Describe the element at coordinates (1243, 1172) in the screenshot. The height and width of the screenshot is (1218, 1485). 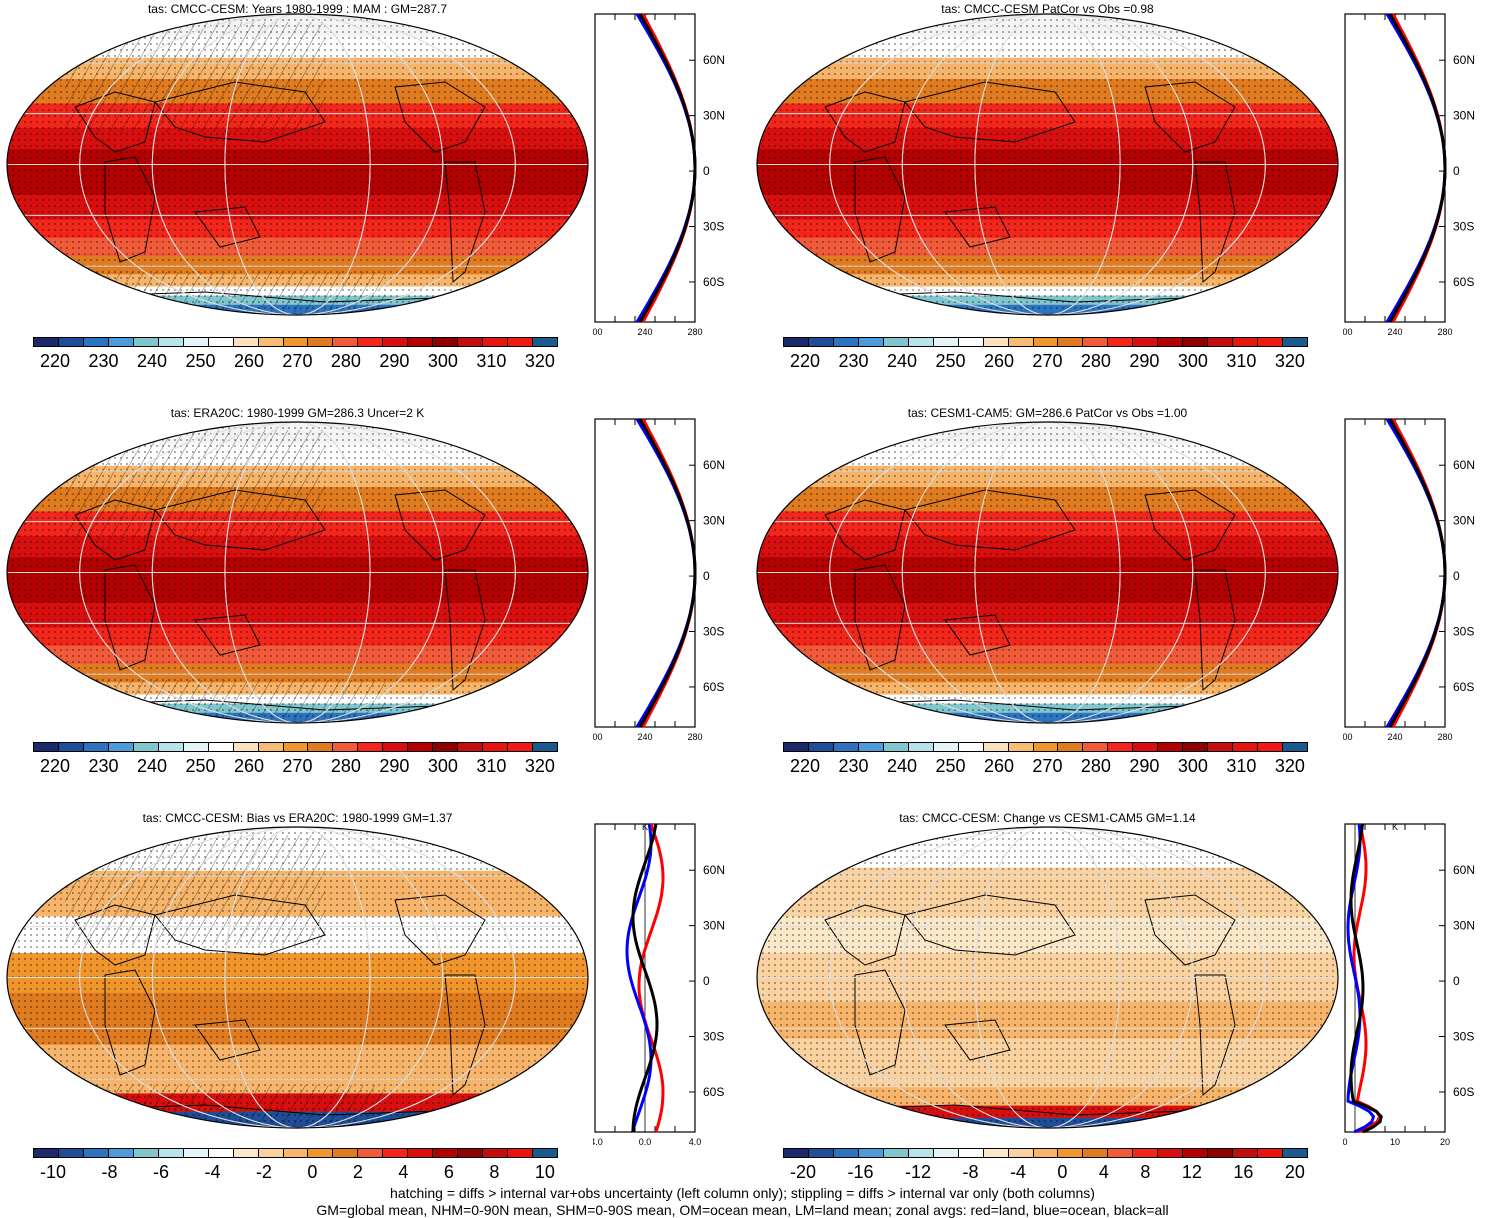
I see `colorbar-tick-label: 16` at that location.